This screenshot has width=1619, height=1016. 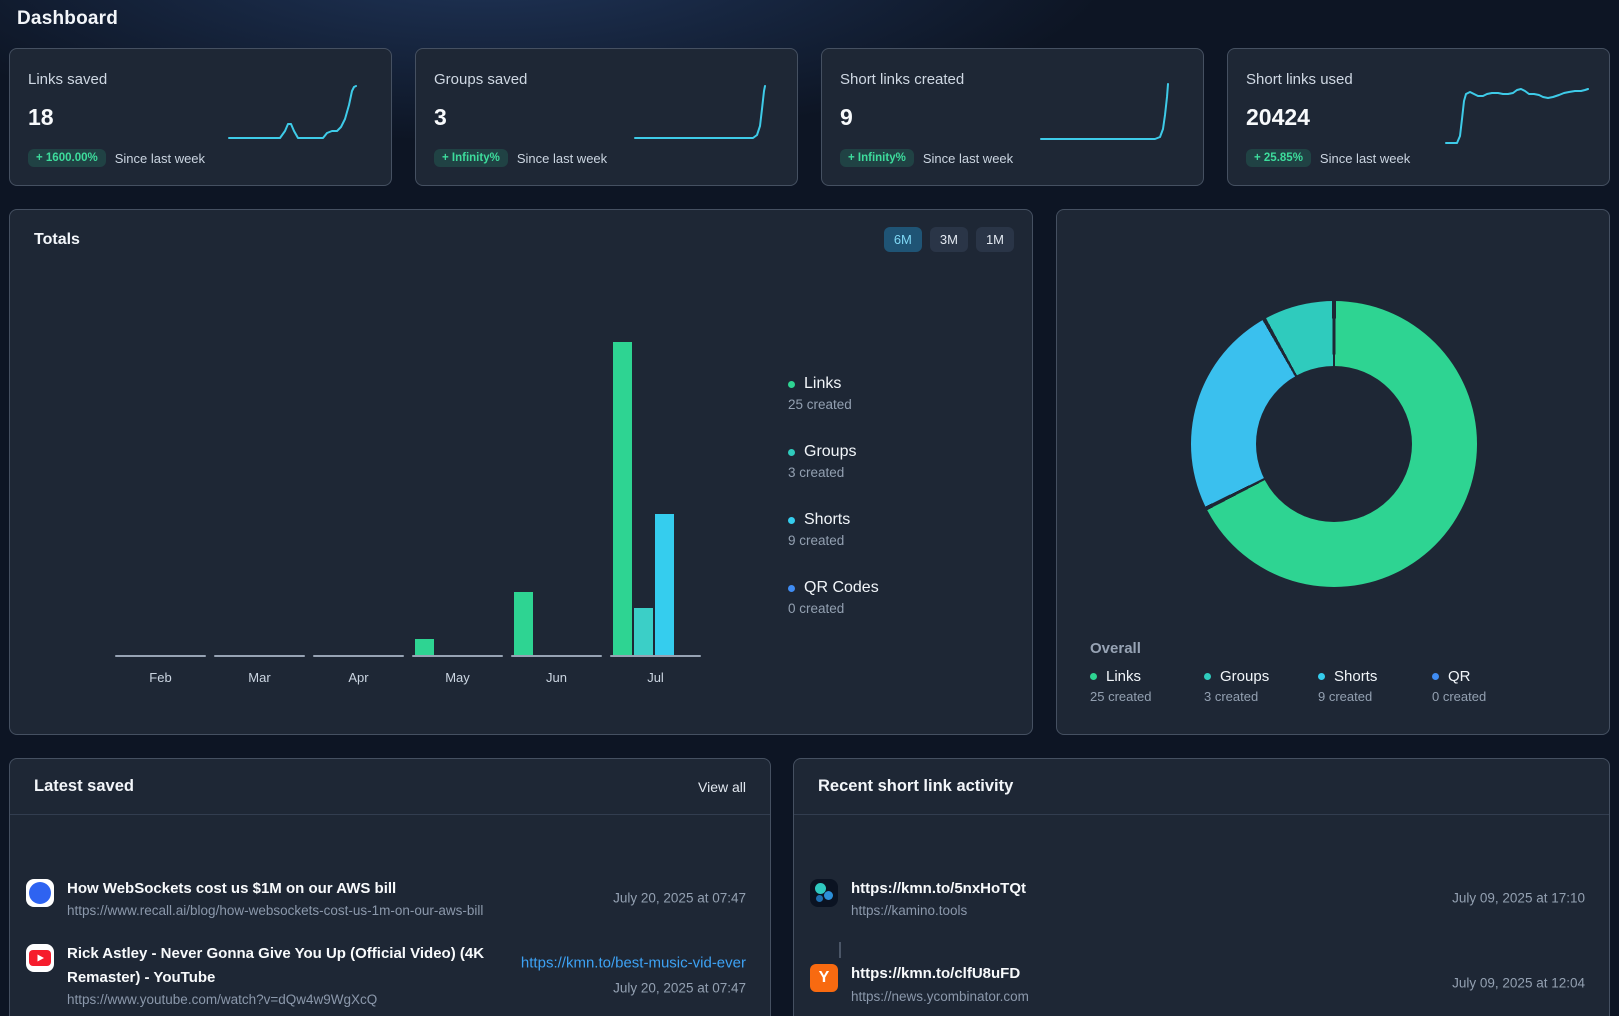 What do you see at coordinates (84, 786) in the screenshot?
I see `latest-saved-title: Latest saved` at bounding box center [84, 786].